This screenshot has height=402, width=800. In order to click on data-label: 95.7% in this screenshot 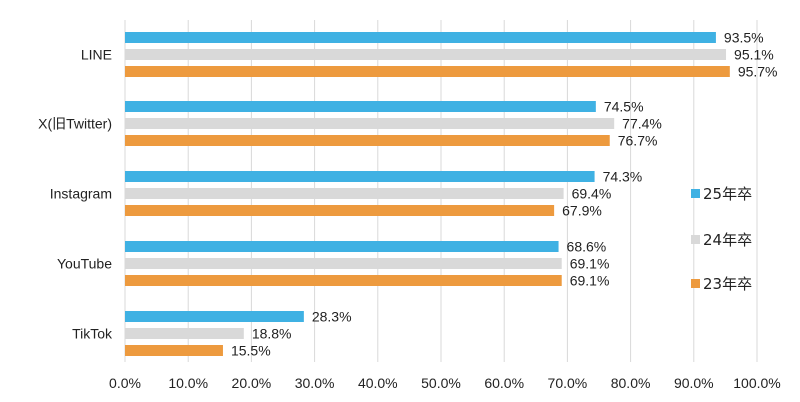, I will do `click(758, 72)`.